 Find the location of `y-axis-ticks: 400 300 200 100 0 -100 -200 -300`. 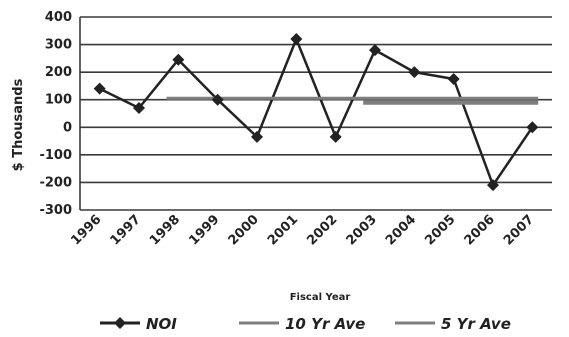

y-axis-ticks: 400 300 200 100 0 -100 -200 -300 is located at coordinates (55, 114).